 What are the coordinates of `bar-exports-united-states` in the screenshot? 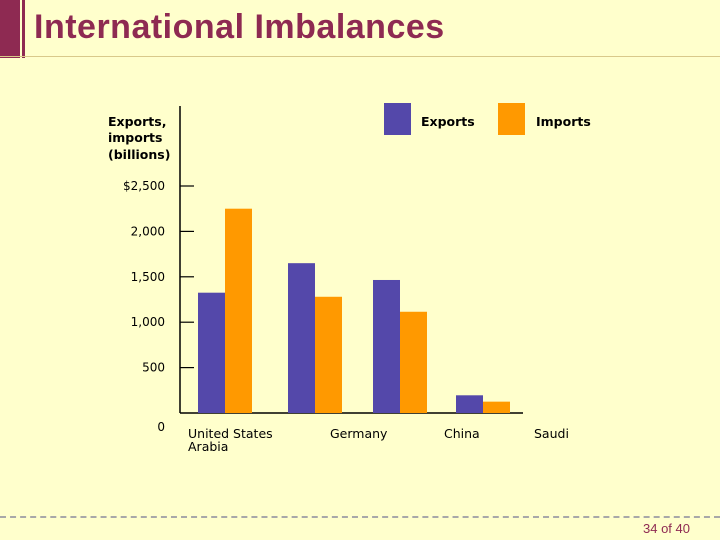 It's located at (211, 352).